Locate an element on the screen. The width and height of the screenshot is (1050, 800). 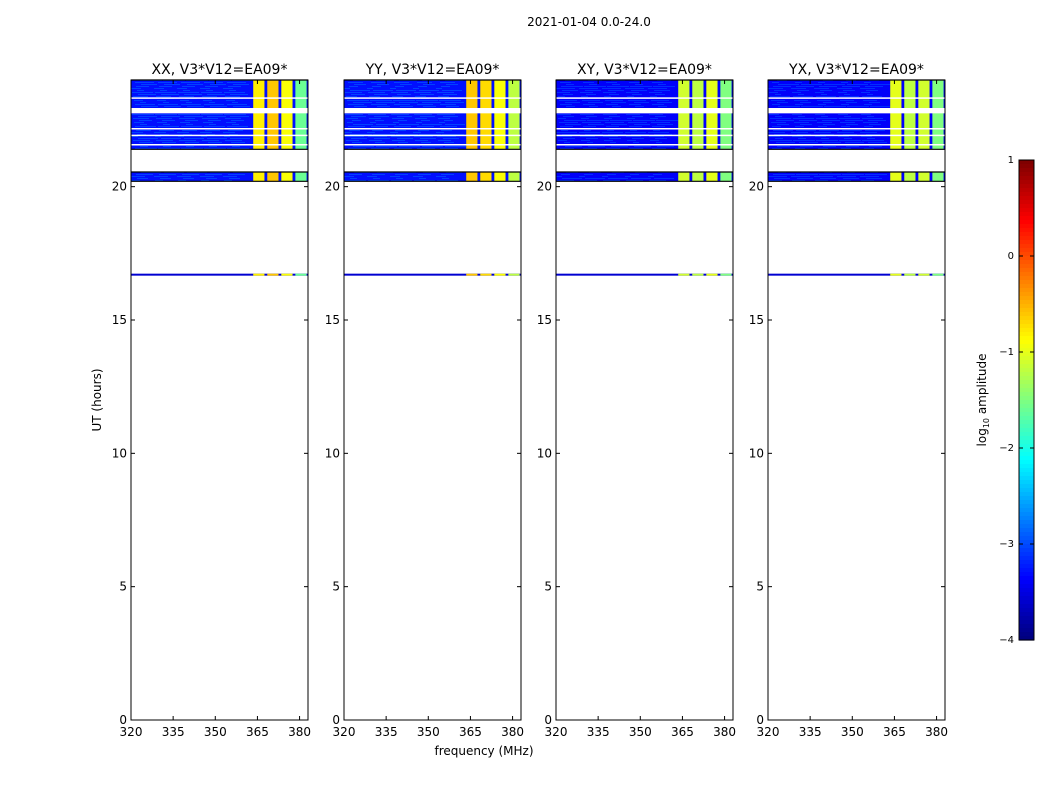
y-tick-label: 0 is located at coordinates (548, 720).